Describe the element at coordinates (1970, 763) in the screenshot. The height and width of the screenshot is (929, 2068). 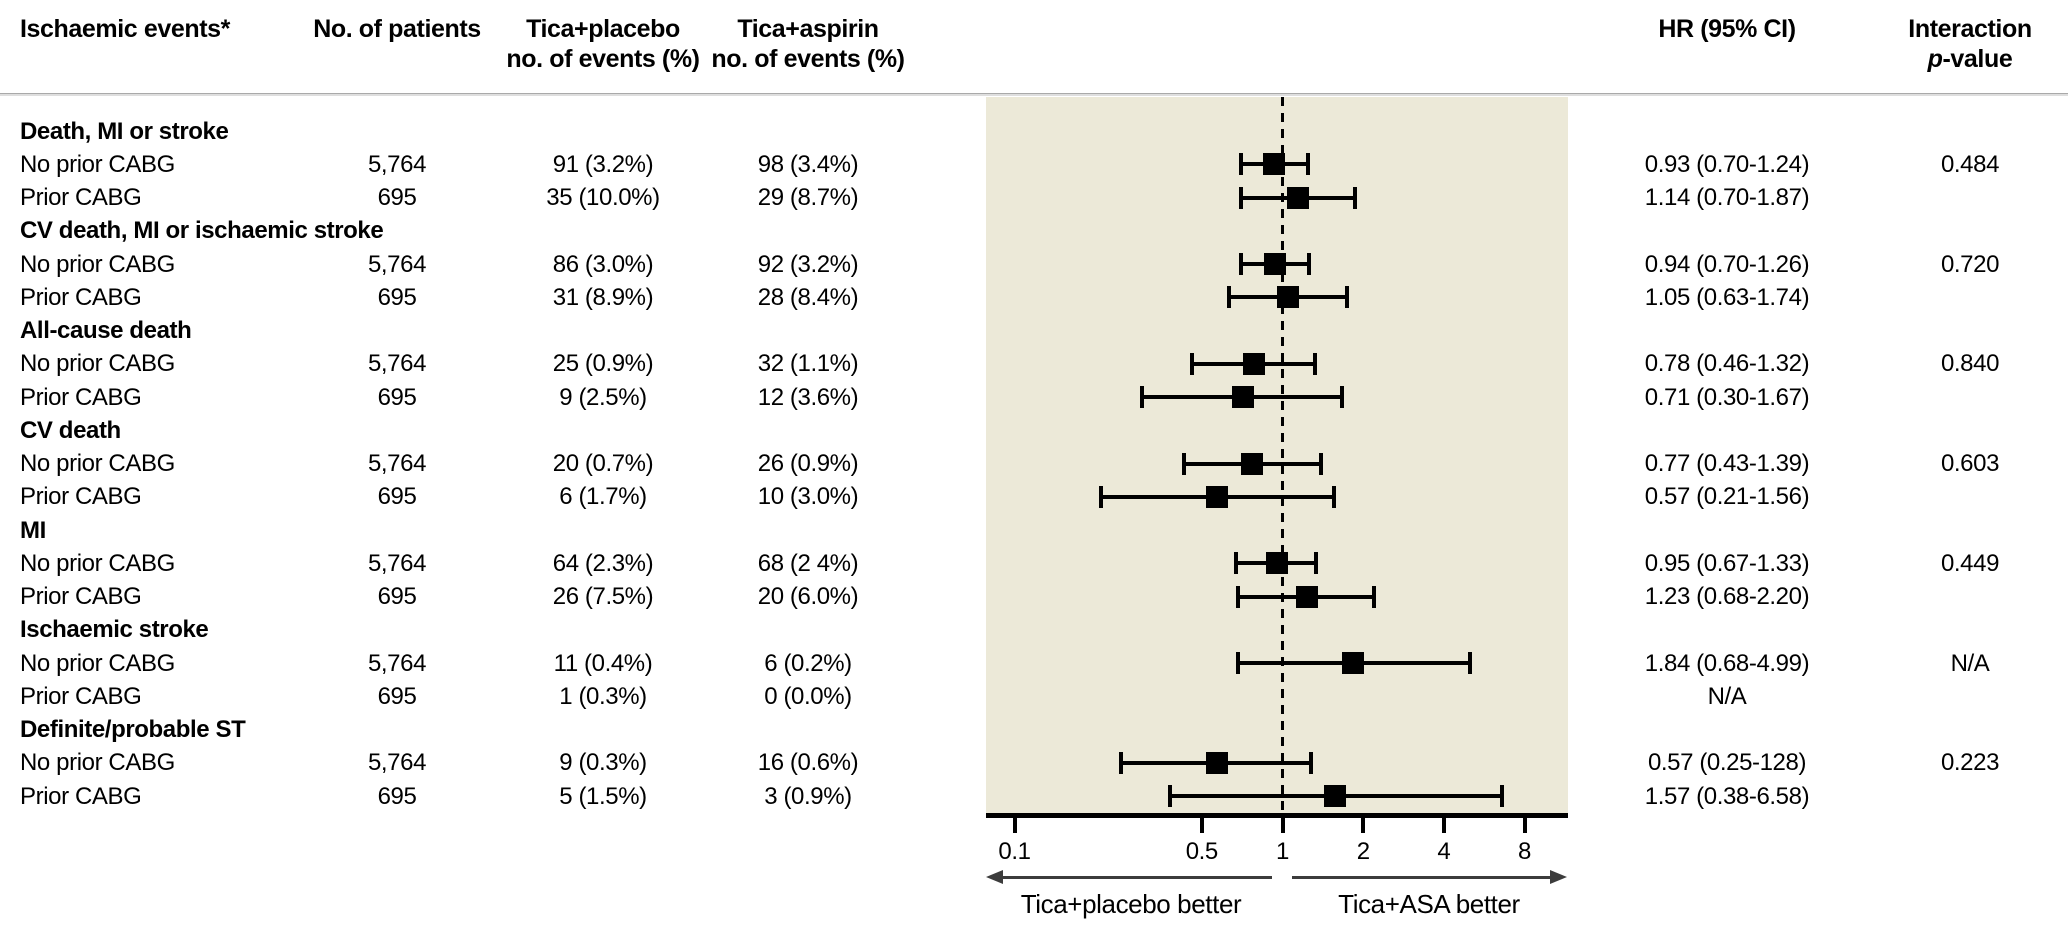
I see `interaction-p-value: 0.223` at that location.